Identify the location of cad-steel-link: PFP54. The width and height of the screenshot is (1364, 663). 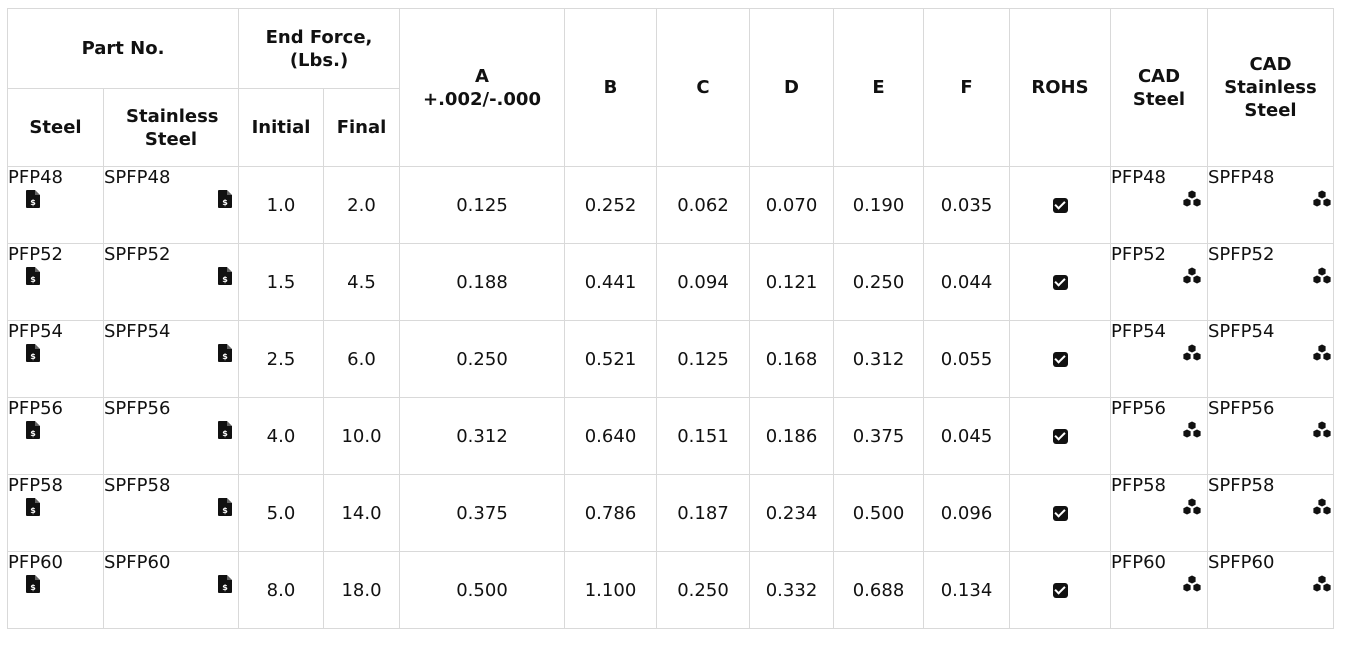
(1138, 331).